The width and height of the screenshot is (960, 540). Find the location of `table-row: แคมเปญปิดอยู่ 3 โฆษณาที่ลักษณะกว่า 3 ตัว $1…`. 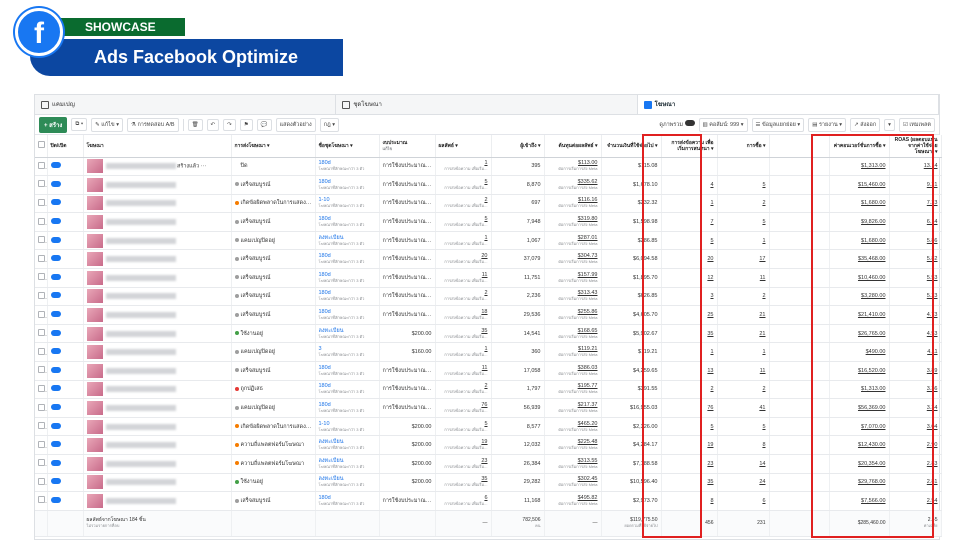

table-row: แคมเปญปิดอยู่ 3 โฆษณาที่ลักษณะกว่า 3 ตัว $1… is located at coordinates (488, 352).